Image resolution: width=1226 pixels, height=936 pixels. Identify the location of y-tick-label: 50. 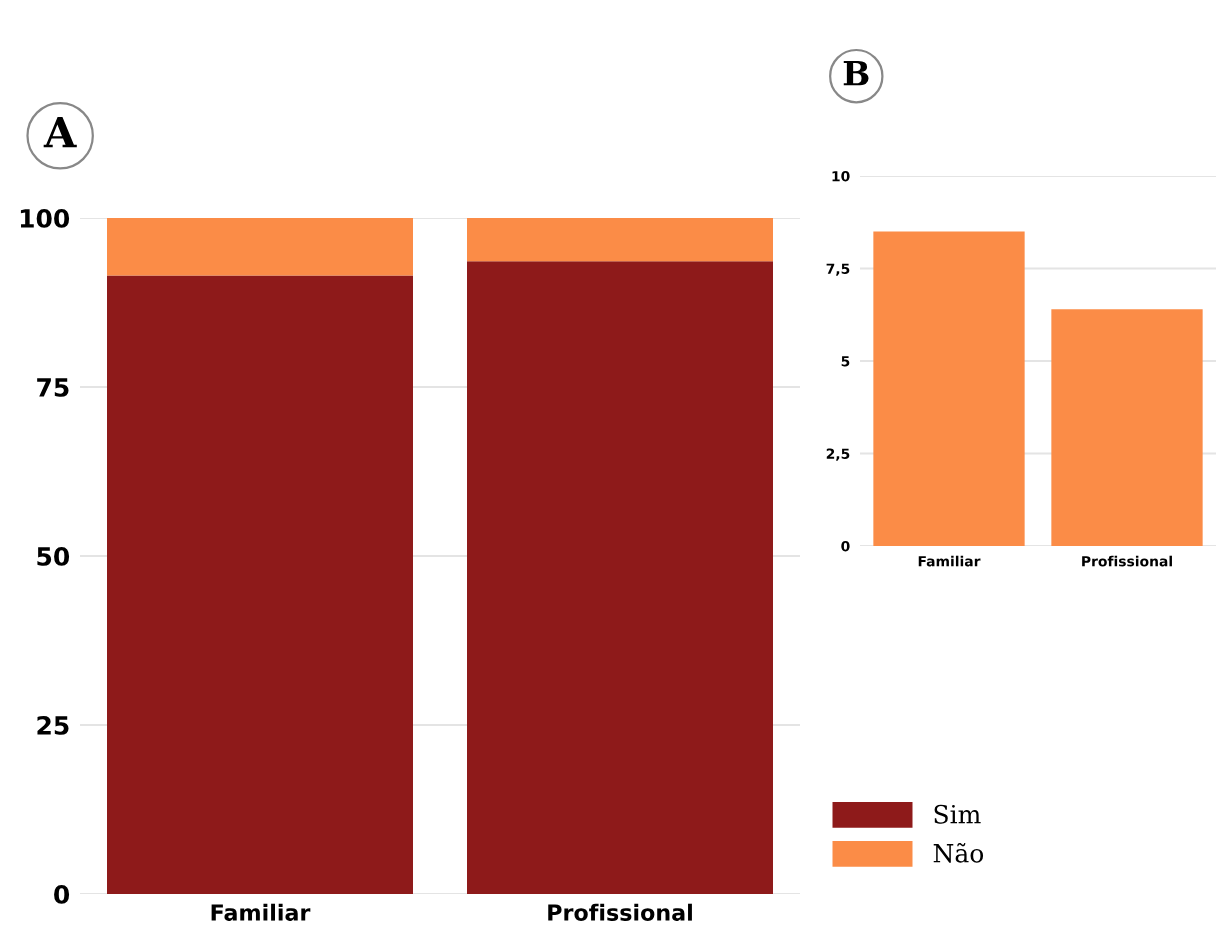
(53, 556).